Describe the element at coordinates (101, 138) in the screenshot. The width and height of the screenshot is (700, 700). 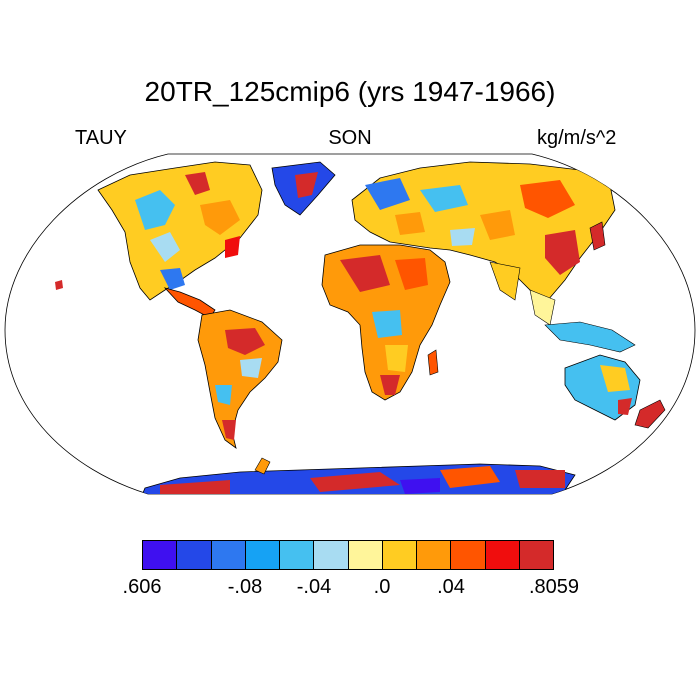
I see `variable-label: TAUY` at that location.